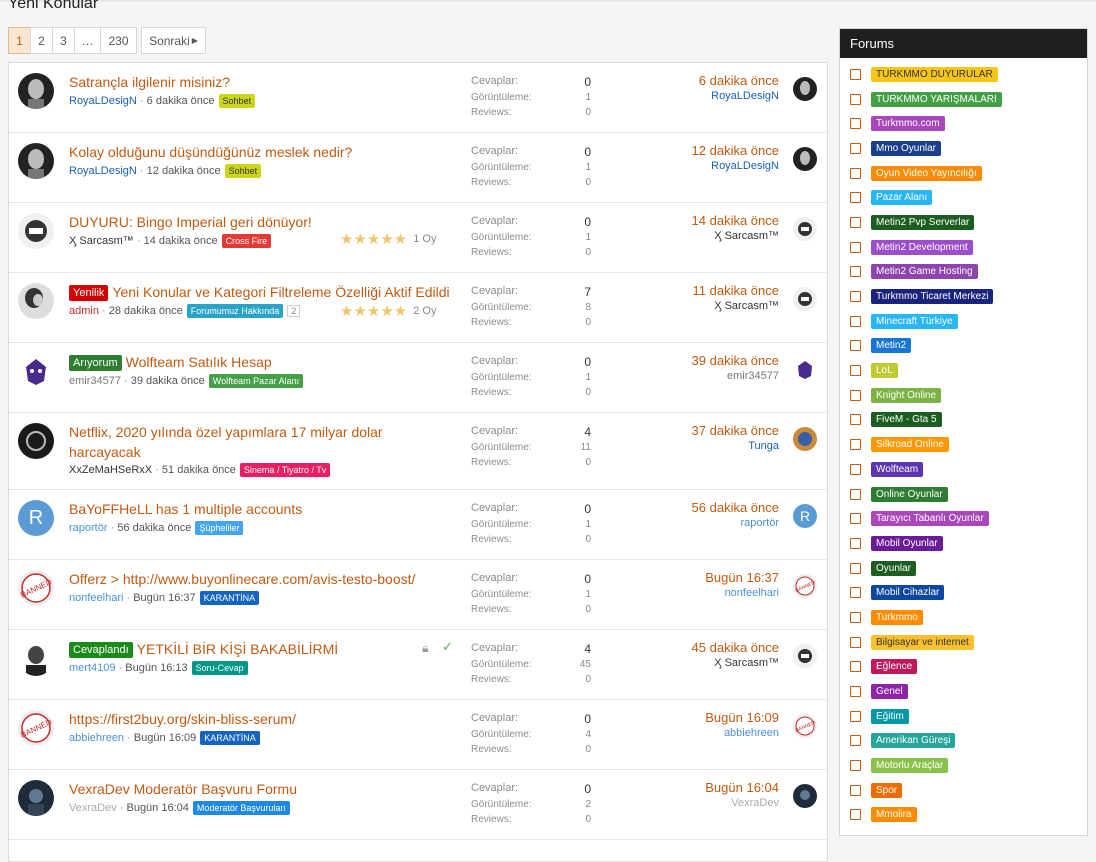 The height and width of the screenshot is (862, 1096). What do you see at coordinates (963, 494) in the screenshot?
I see `forum-filter-item: Online Oyunlar` at bounding box center [963, 494].